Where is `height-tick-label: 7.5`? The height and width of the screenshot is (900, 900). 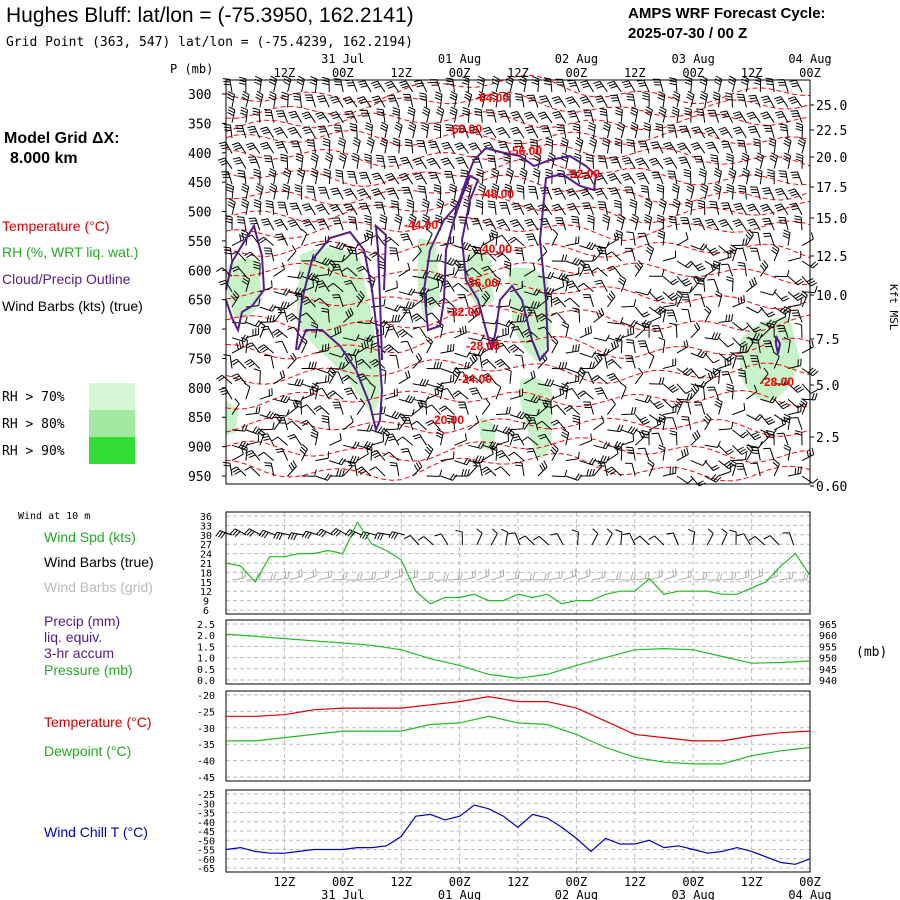
height-tick-label: 7.5 is located at coordinates (827, 340).